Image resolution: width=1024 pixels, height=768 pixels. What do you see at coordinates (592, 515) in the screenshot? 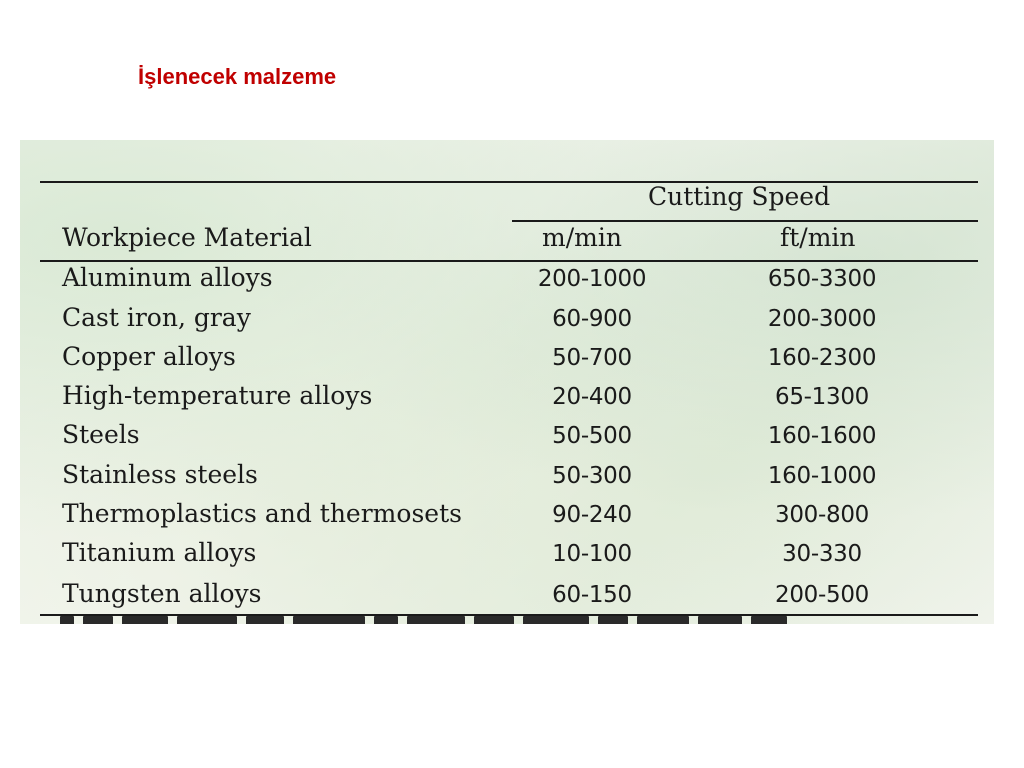
I see `m-min-cell: 90-240` at bounding box center [592, 515].